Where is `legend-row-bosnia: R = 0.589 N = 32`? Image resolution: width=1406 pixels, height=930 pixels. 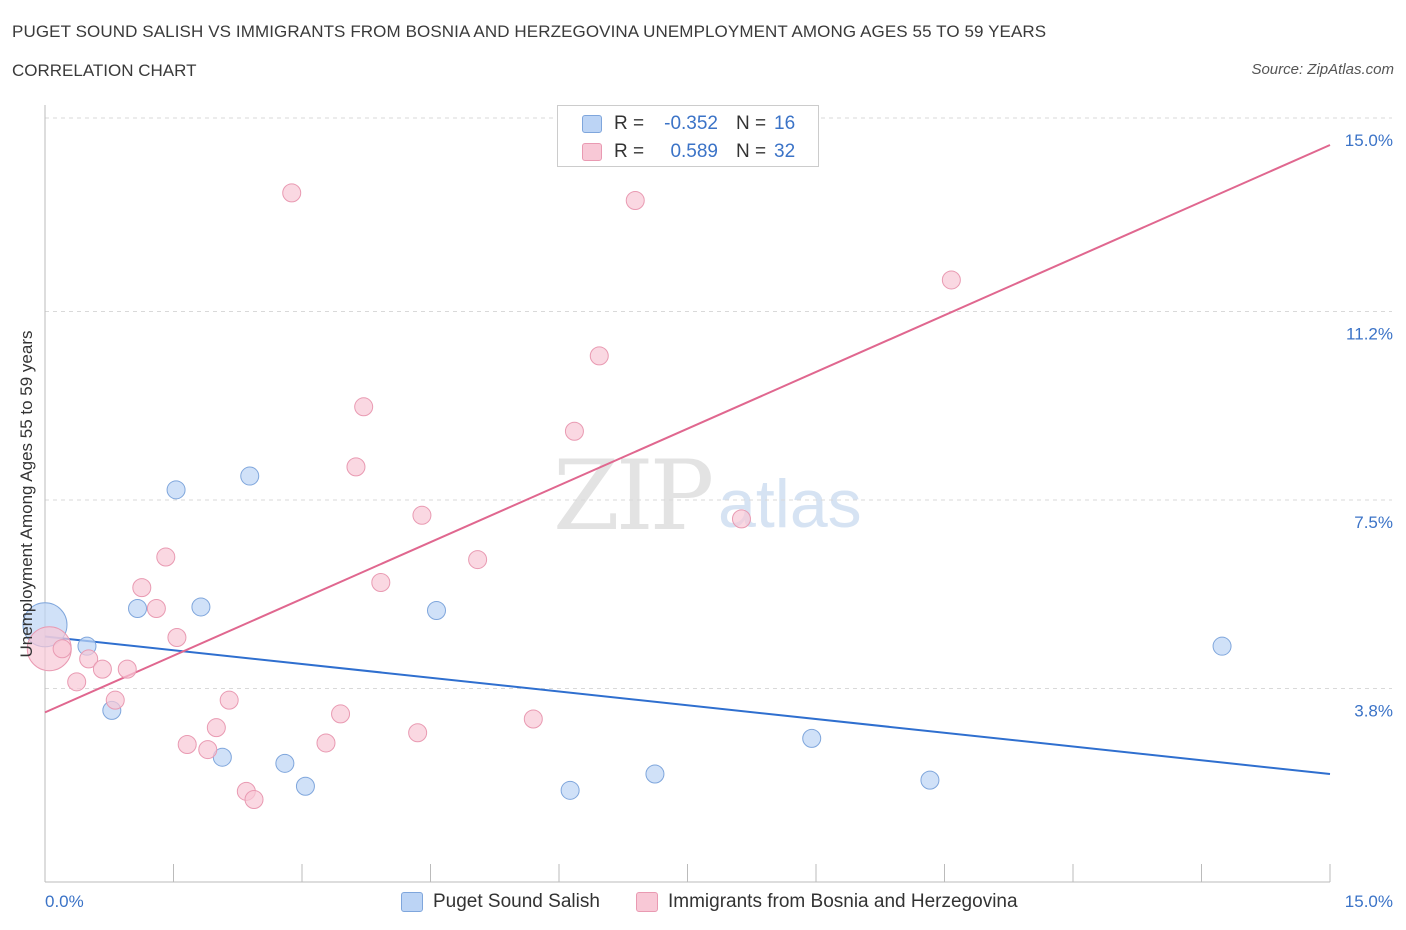
legend-row-bosnia: R = 0.589 N = 32 is located at coordinates (688, 152).